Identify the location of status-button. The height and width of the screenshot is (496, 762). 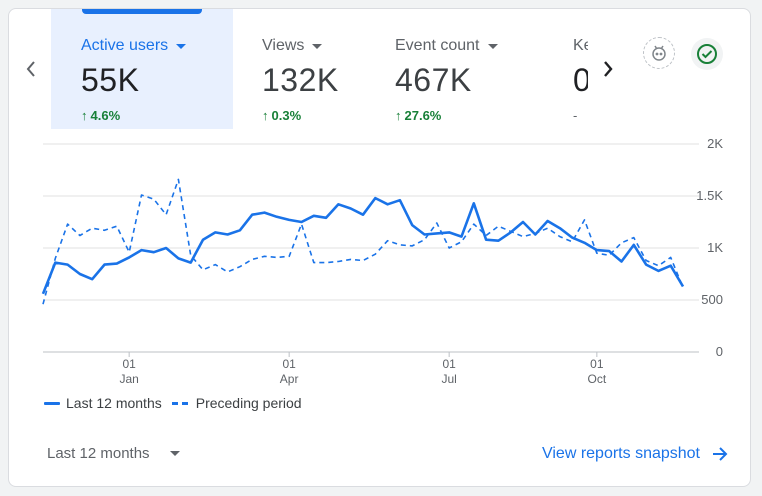
(707, 54).